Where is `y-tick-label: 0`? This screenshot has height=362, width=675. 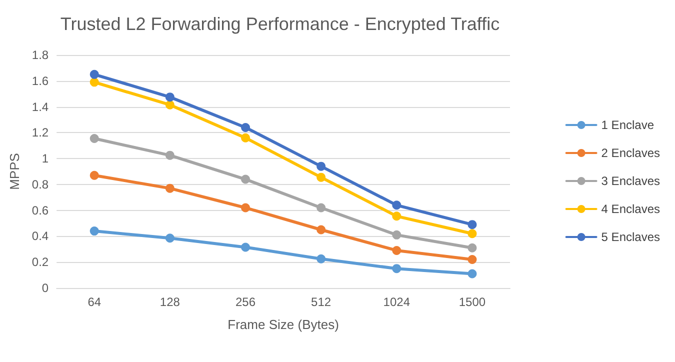 y-tick-label: 0 is located at coordinates (45, 288).